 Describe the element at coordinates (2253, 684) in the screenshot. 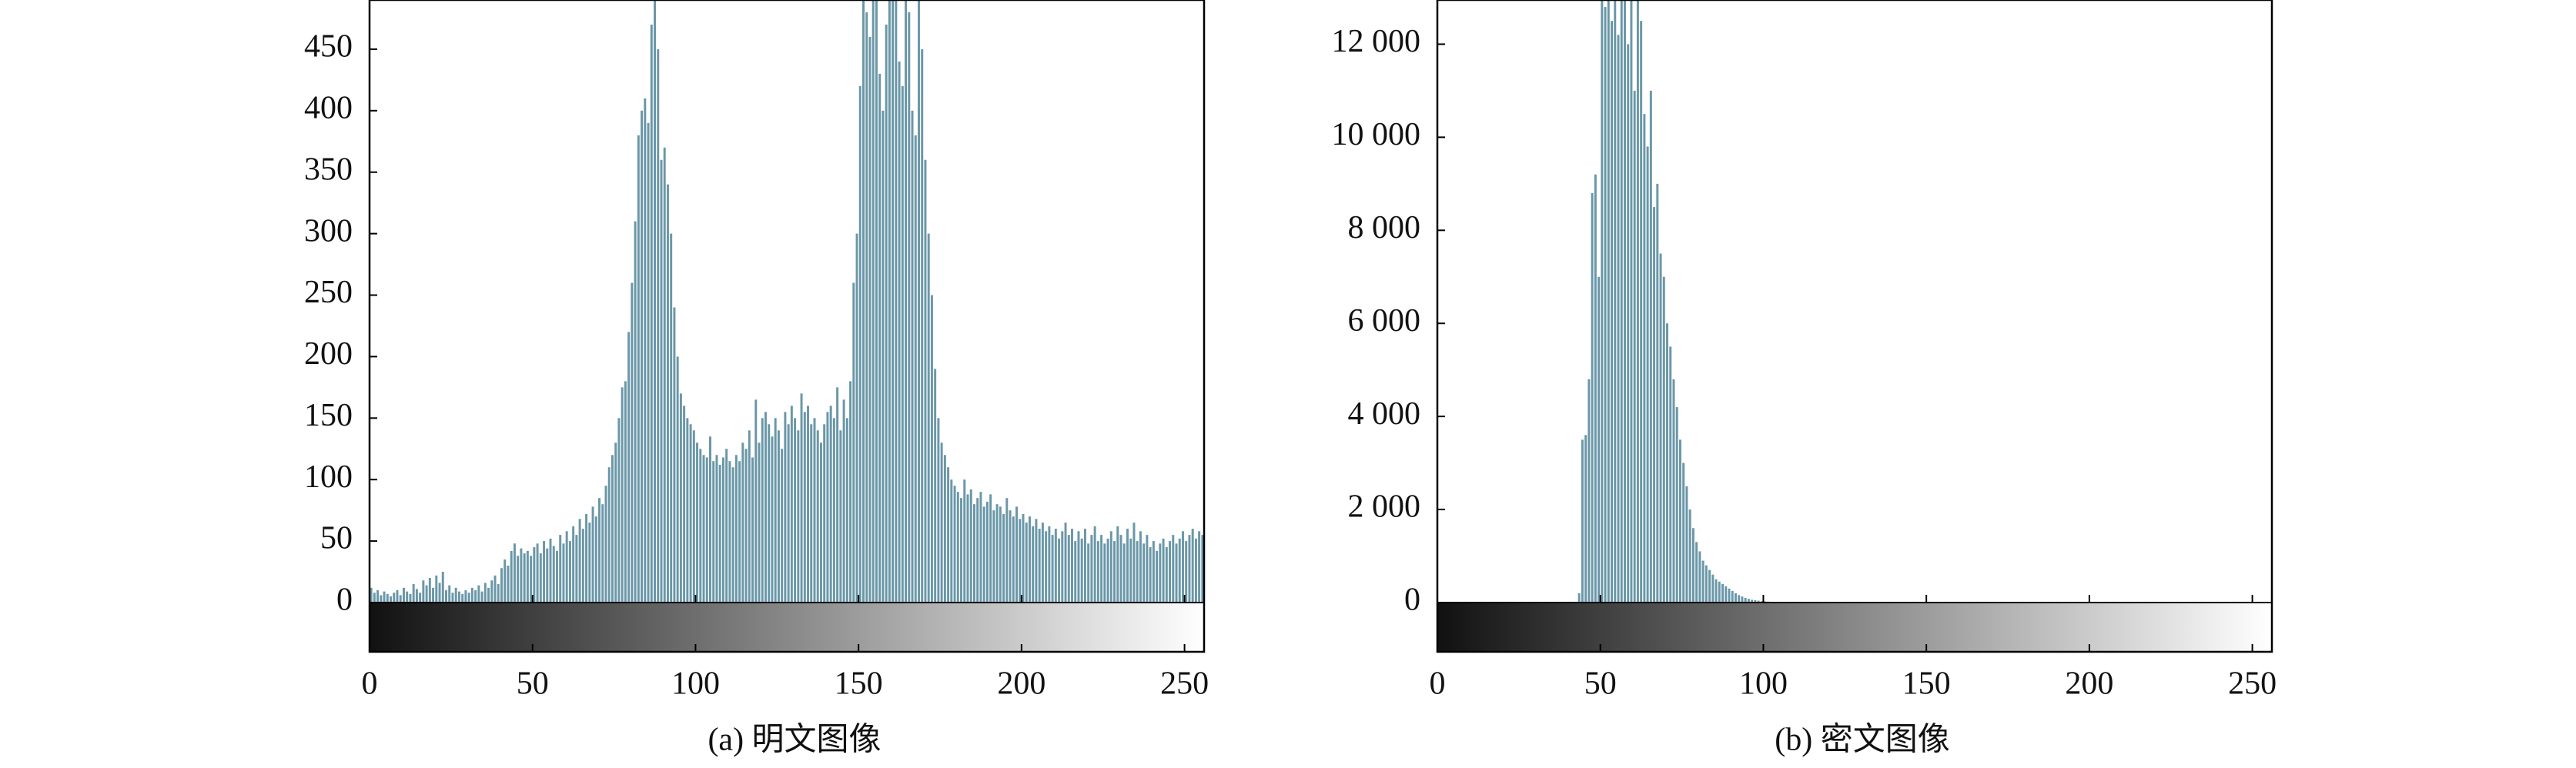

I see `x-tick-label: 250` at that location.